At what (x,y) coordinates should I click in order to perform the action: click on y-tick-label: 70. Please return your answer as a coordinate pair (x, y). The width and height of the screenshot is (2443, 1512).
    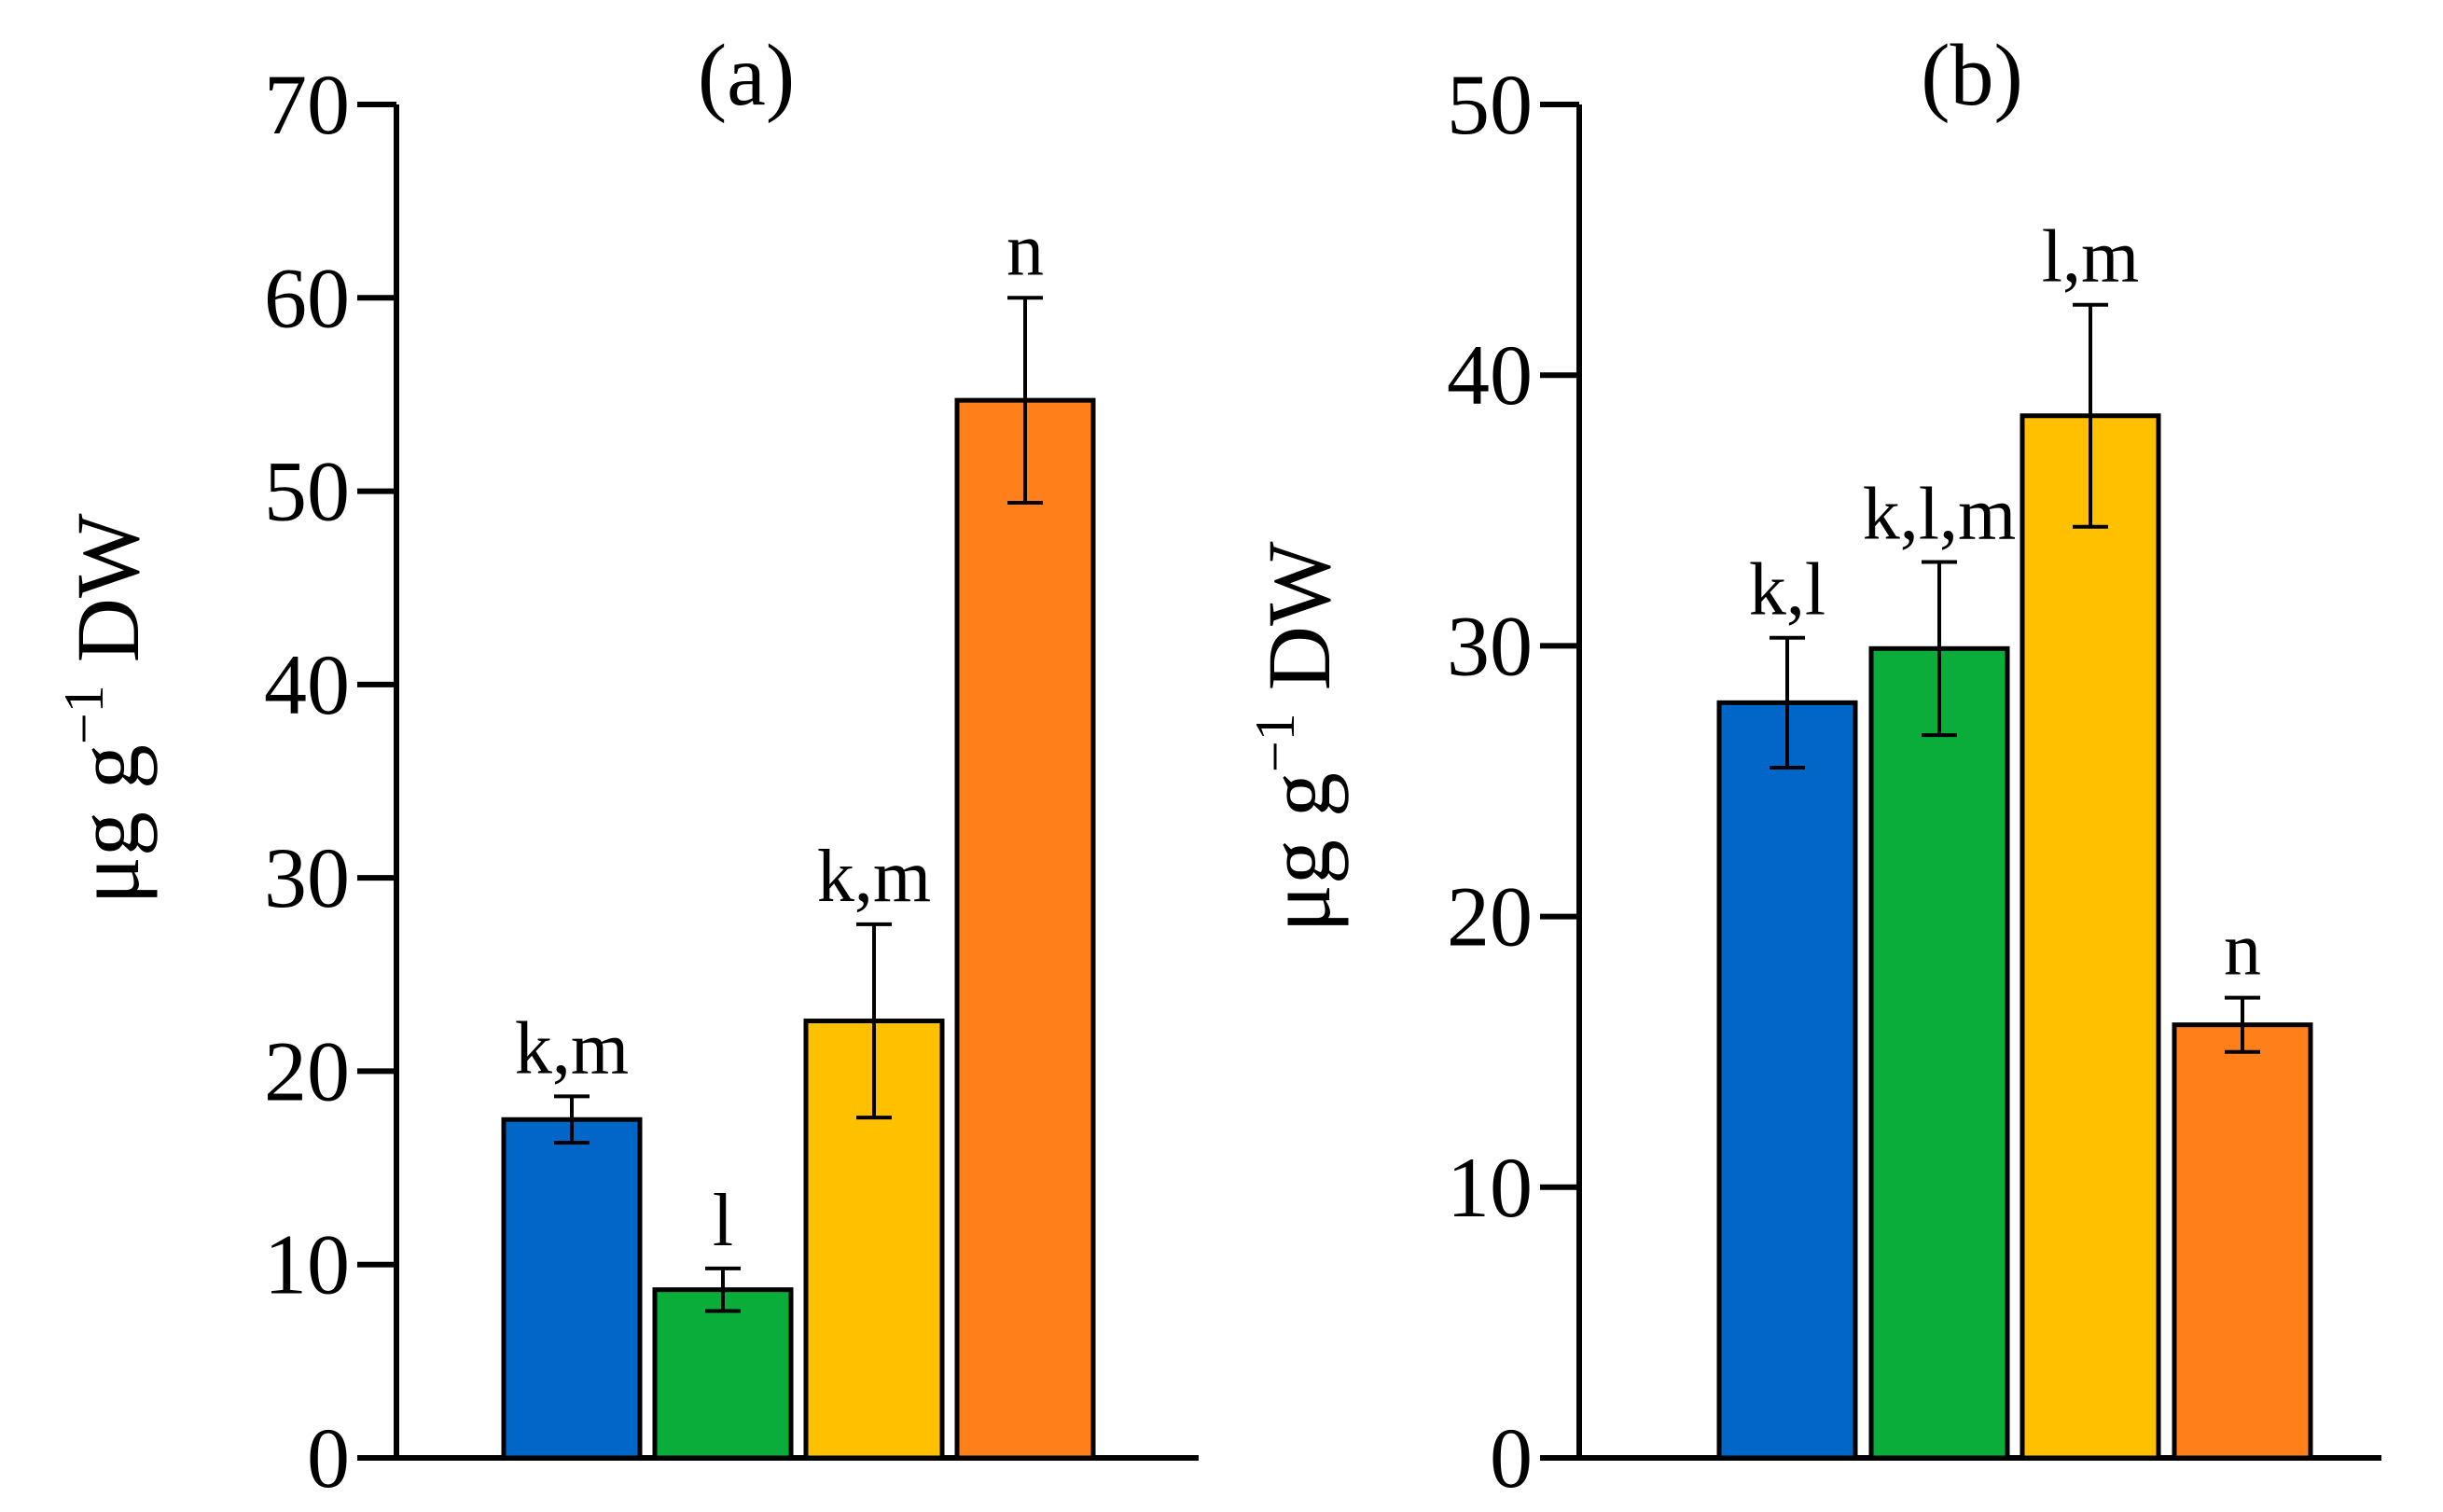
    Looking at the image, I should click on (307, 104).